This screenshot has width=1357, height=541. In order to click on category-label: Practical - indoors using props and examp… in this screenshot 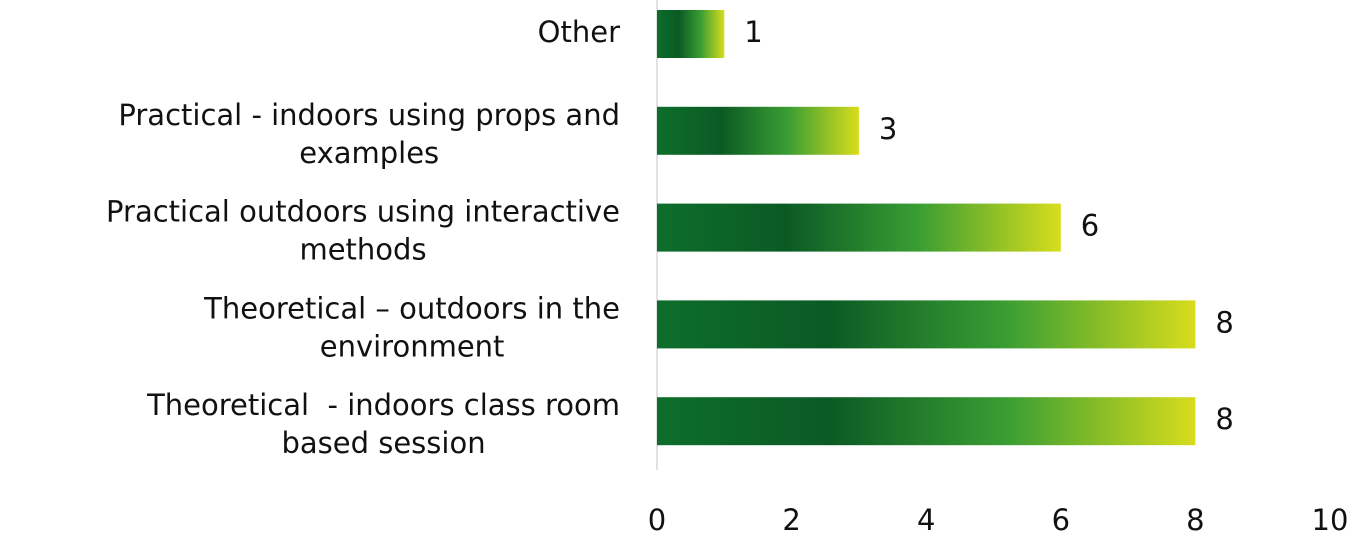, I will do `click(369, 134)`.